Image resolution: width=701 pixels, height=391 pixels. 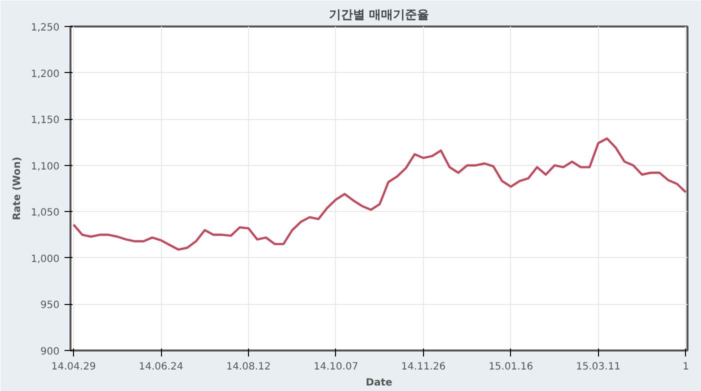 I want to click on y-tick-label: 1,250, so click(x=45, y=28).